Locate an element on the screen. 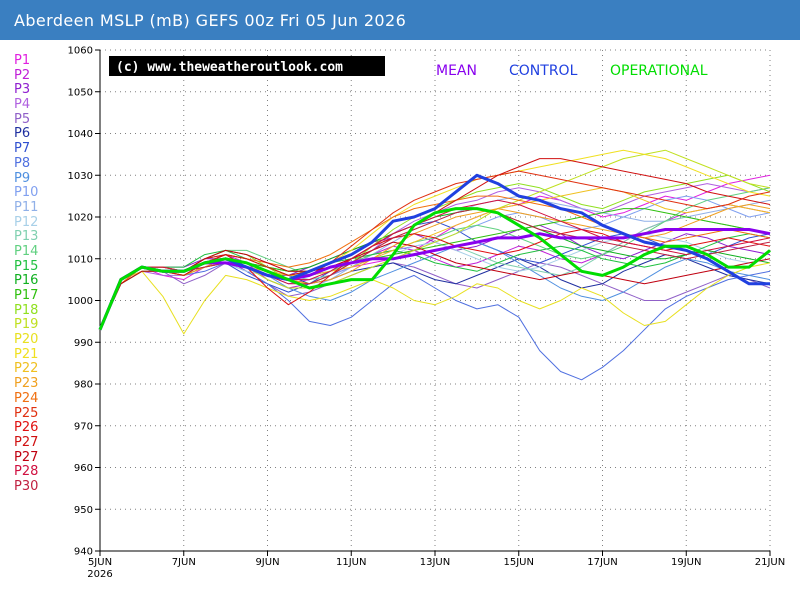  member-label-p12: P12 is located at coordinates (26, 222).